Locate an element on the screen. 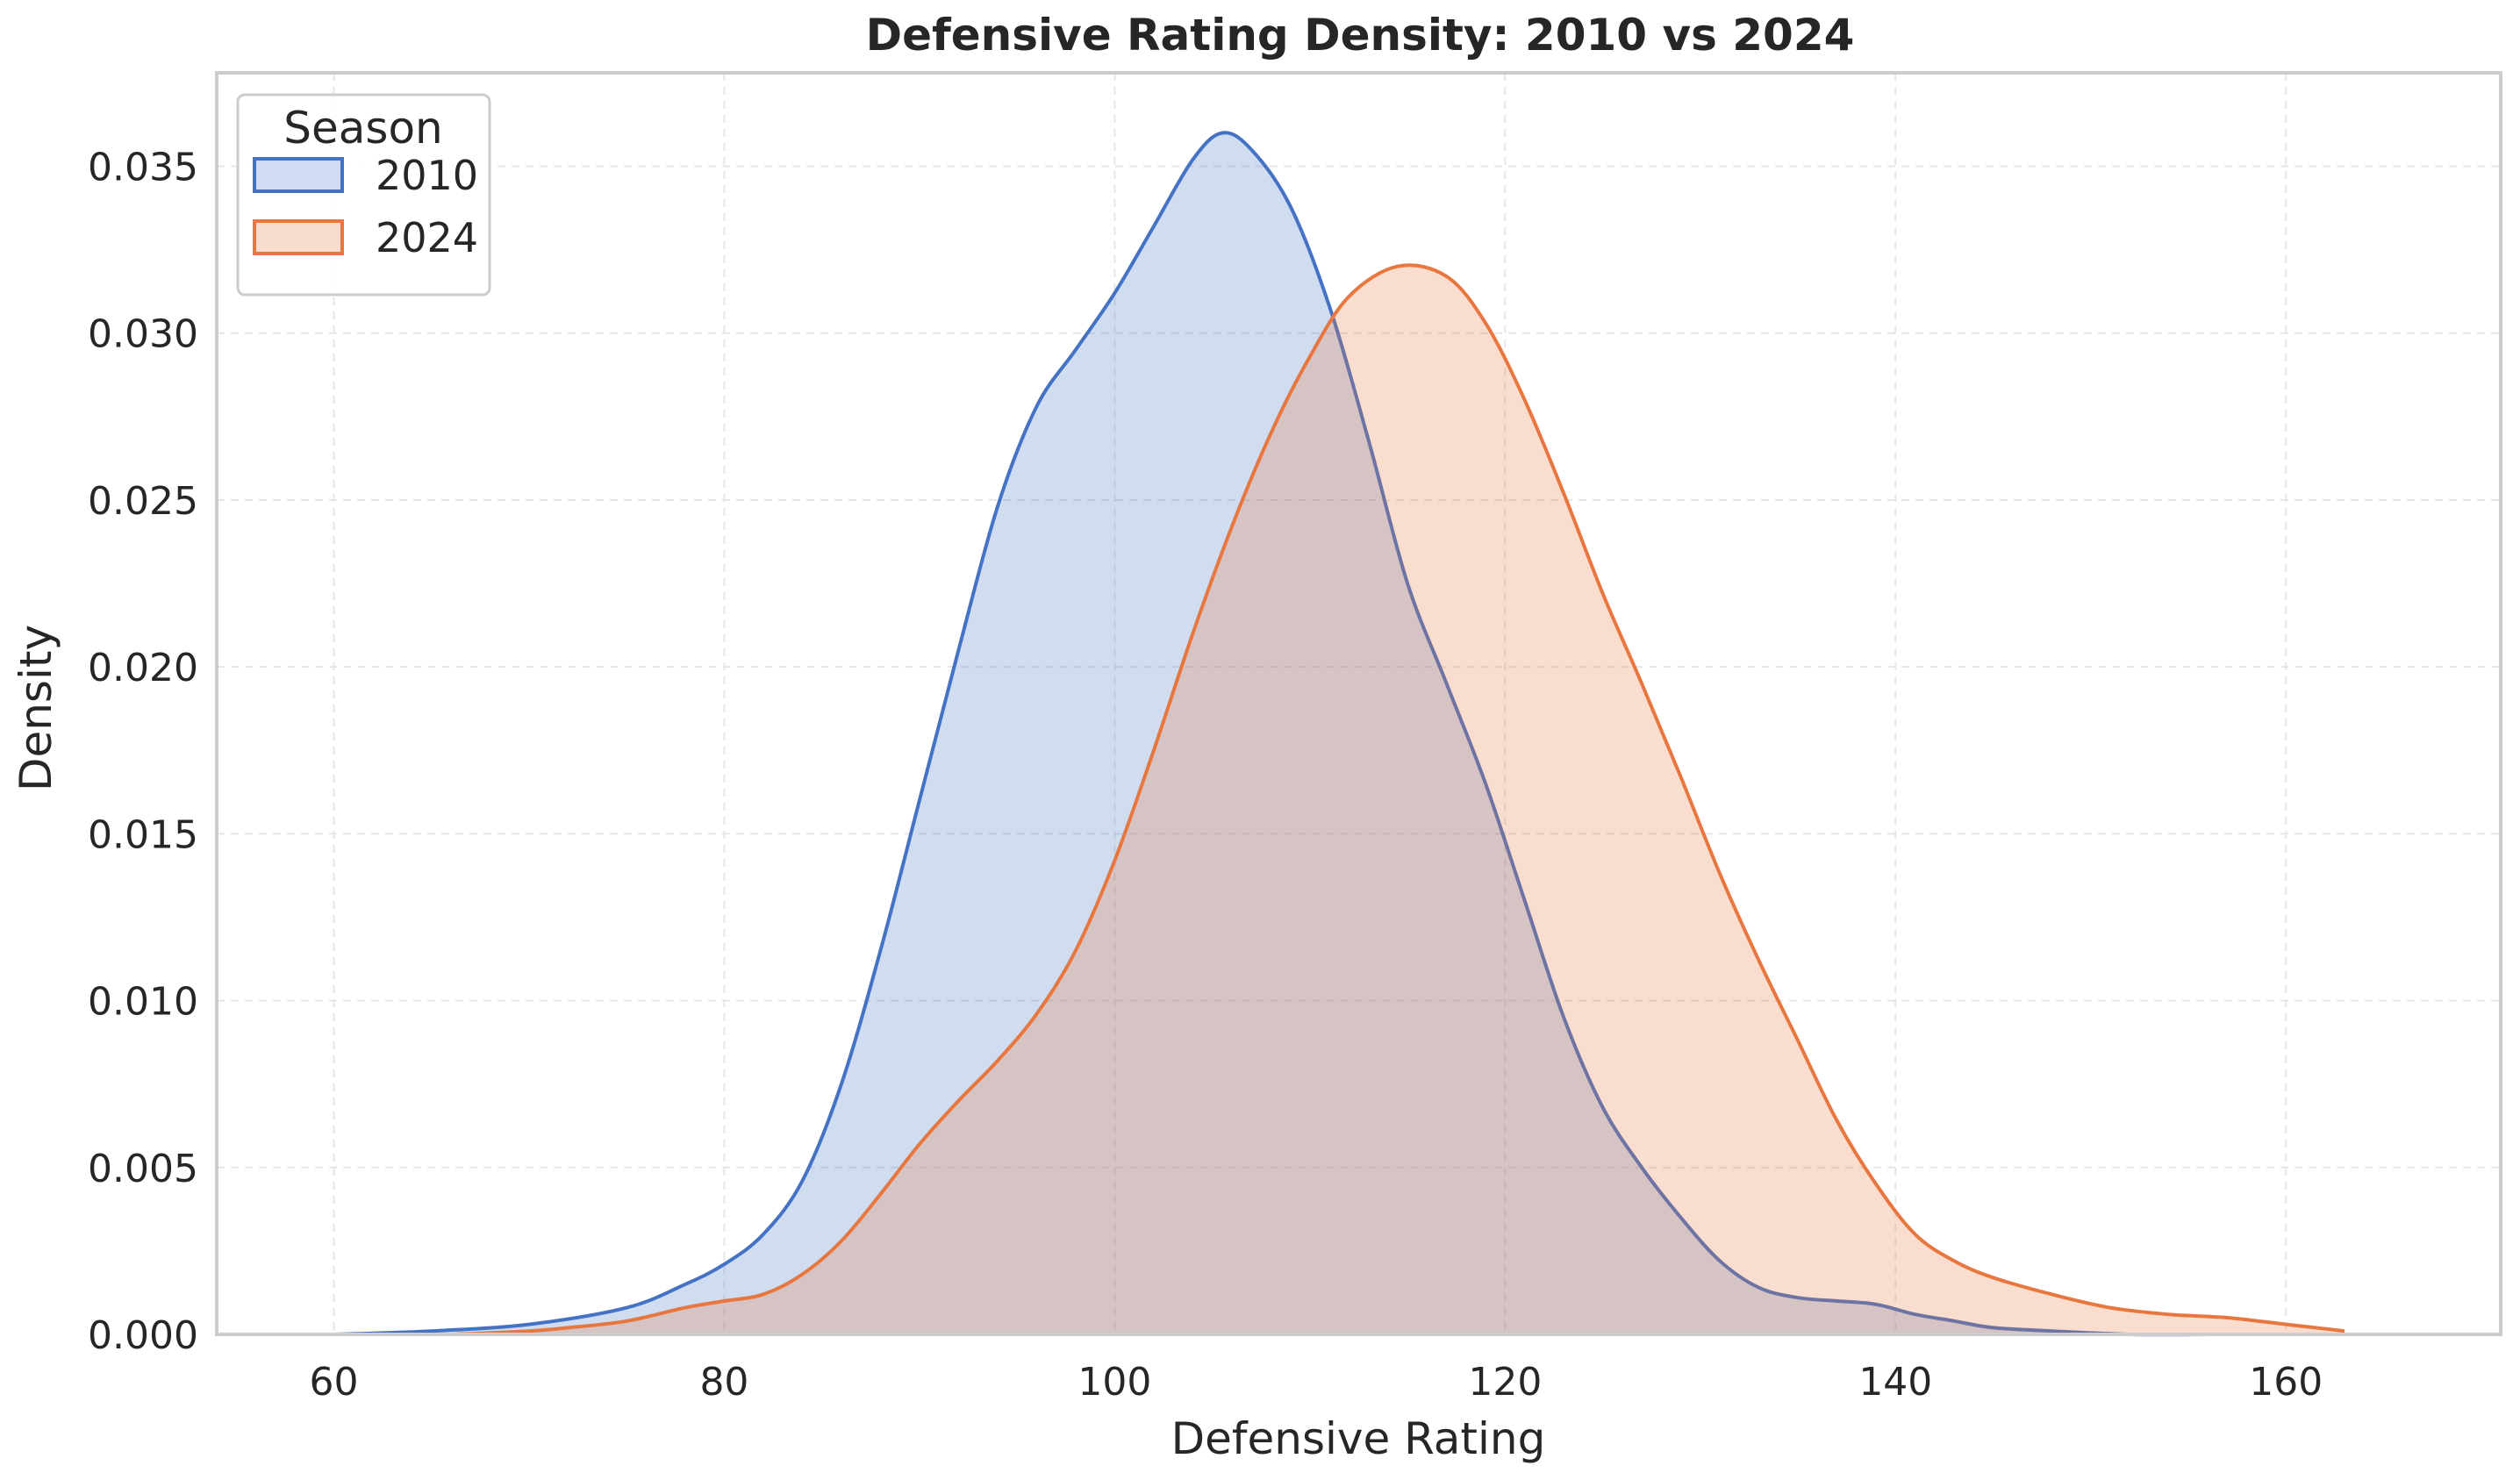 This screenshot has height=1480, width=2520. y-tick-label: 0.000 is located at coordinates (143, 1335).